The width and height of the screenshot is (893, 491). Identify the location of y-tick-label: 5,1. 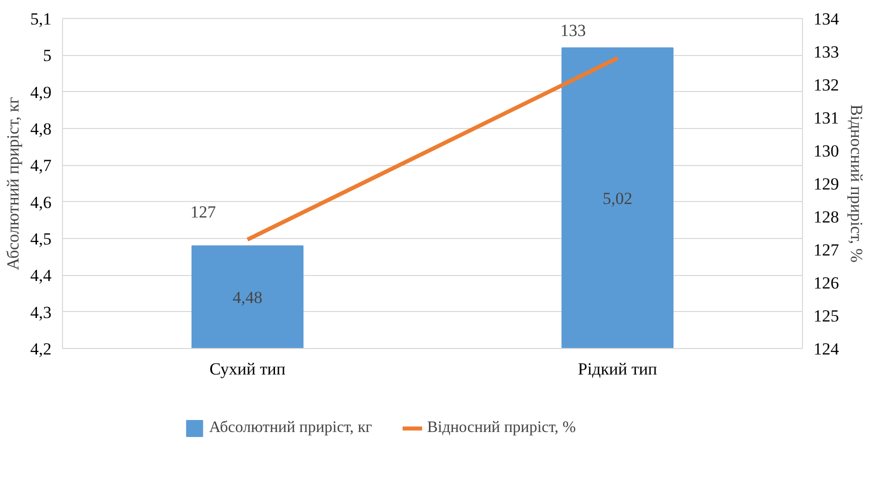
(41, 19).